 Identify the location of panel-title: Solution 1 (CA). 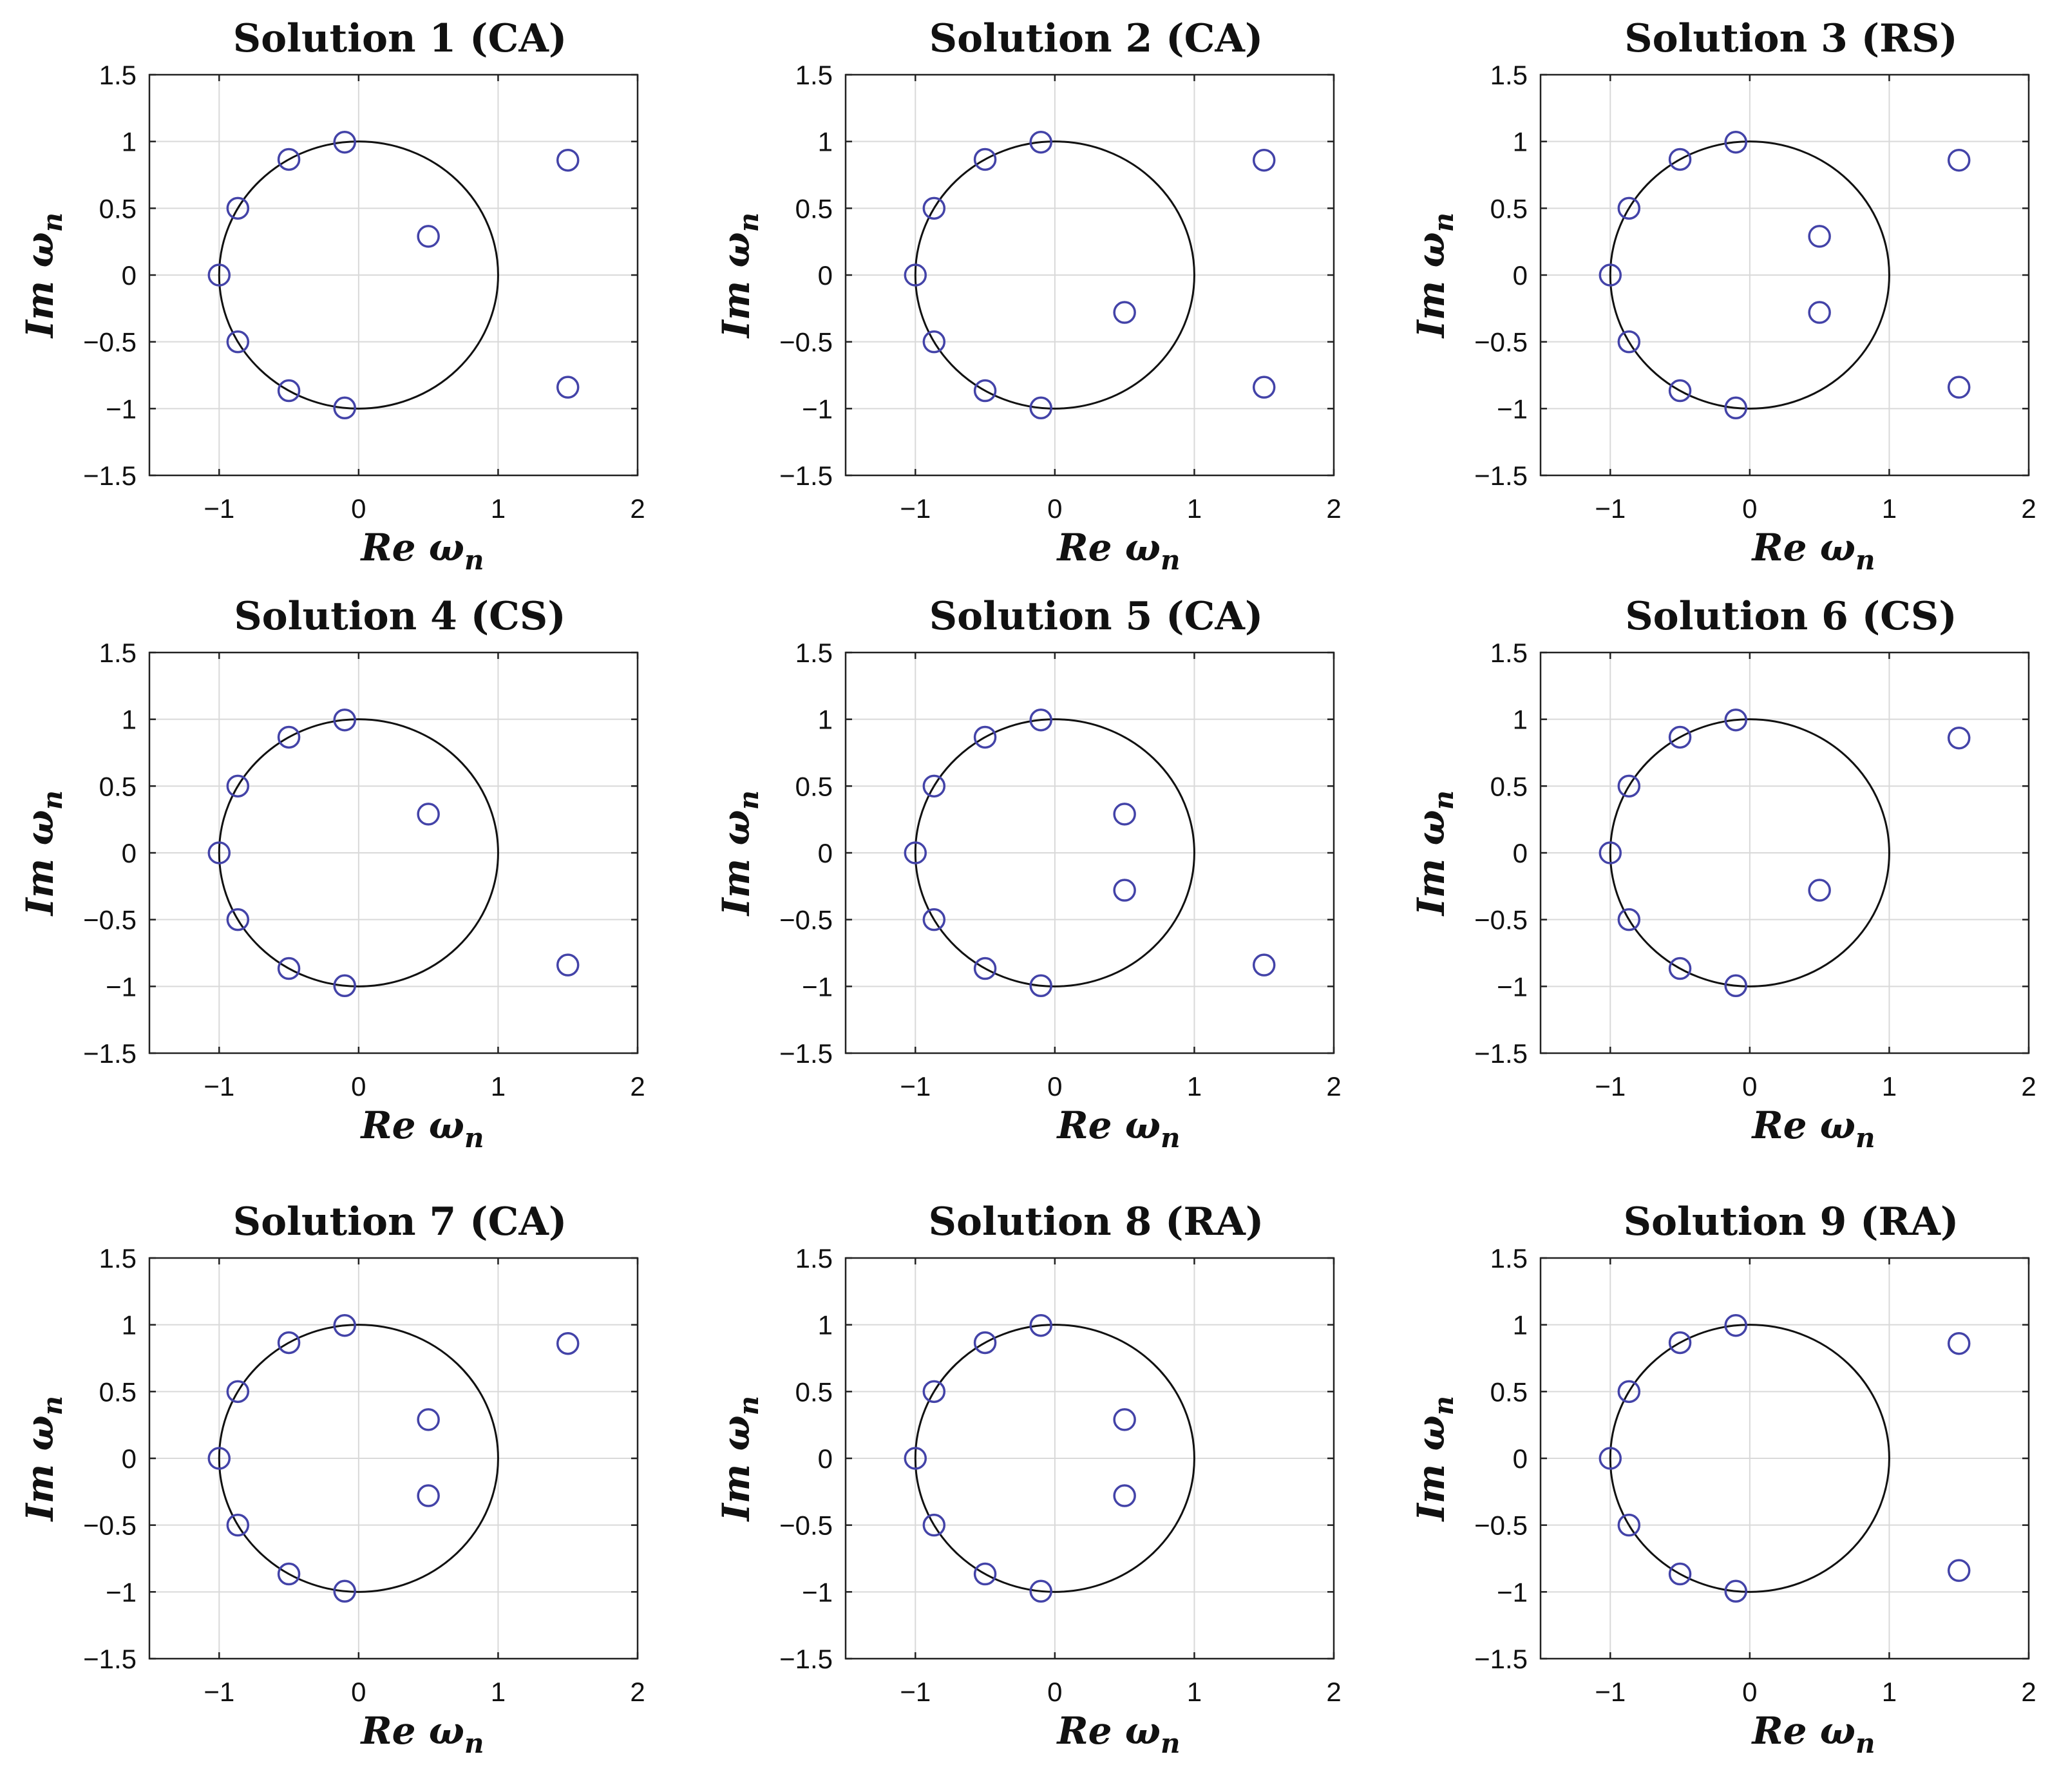
(400, 38).